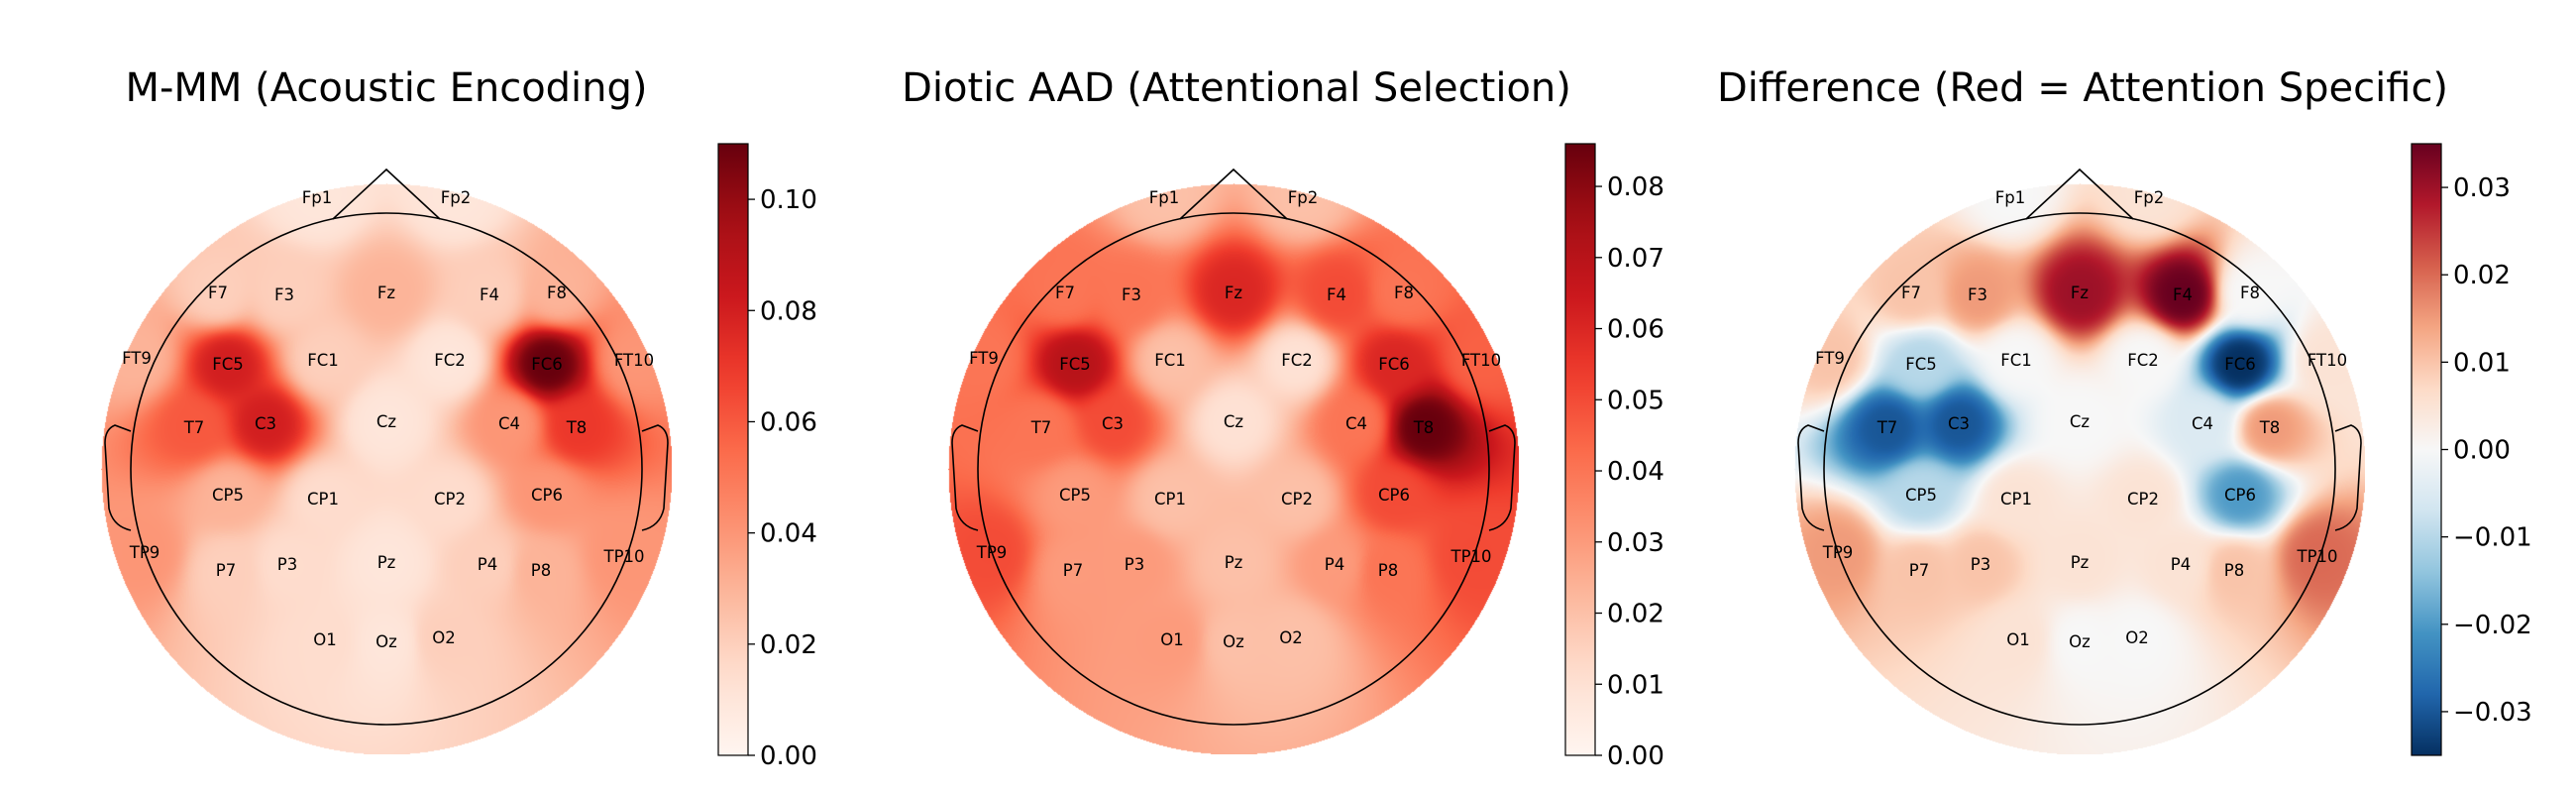  Describe the element at coordinates (1635, 330) in the screenshot. I see `colorbar-tick-label: 0.06` at that location.